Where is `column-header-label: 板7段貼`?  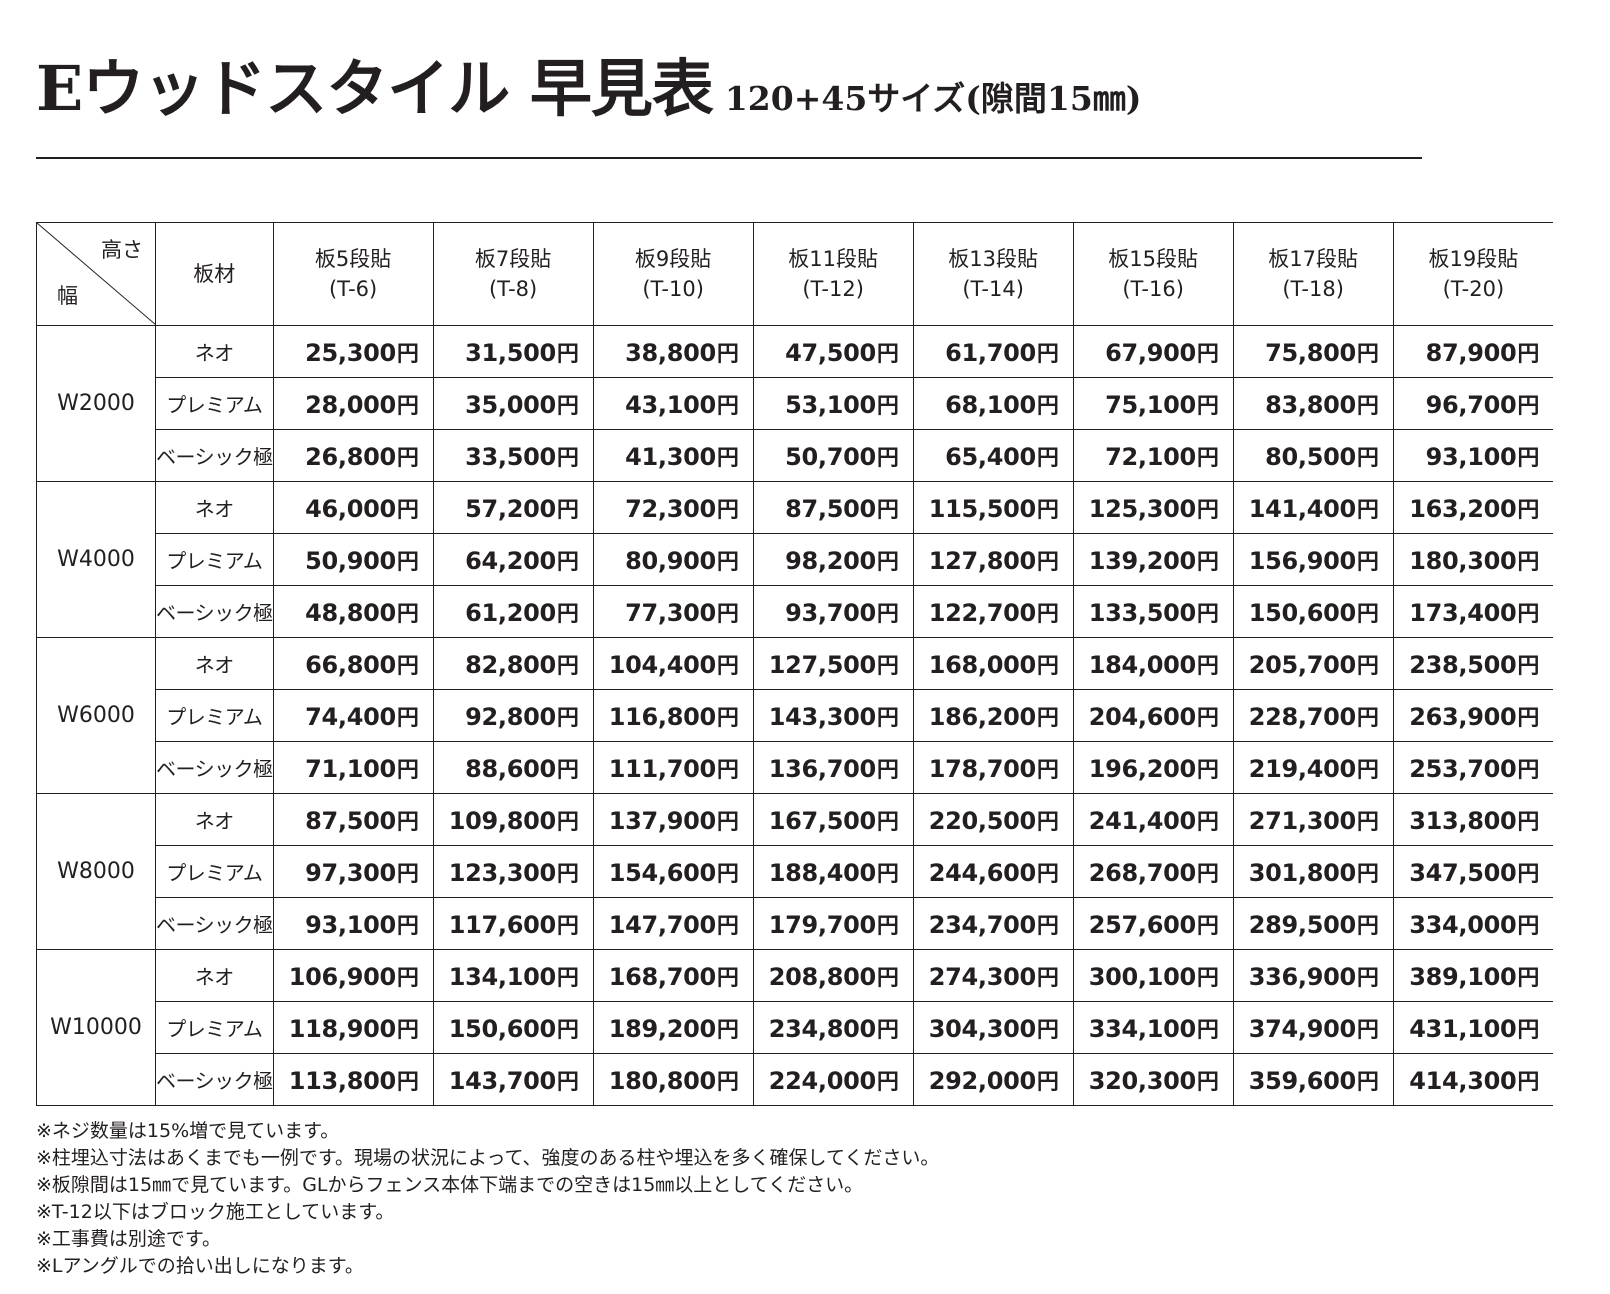
column-header-label: 板7段貼 is located at coordinates (513, 259).